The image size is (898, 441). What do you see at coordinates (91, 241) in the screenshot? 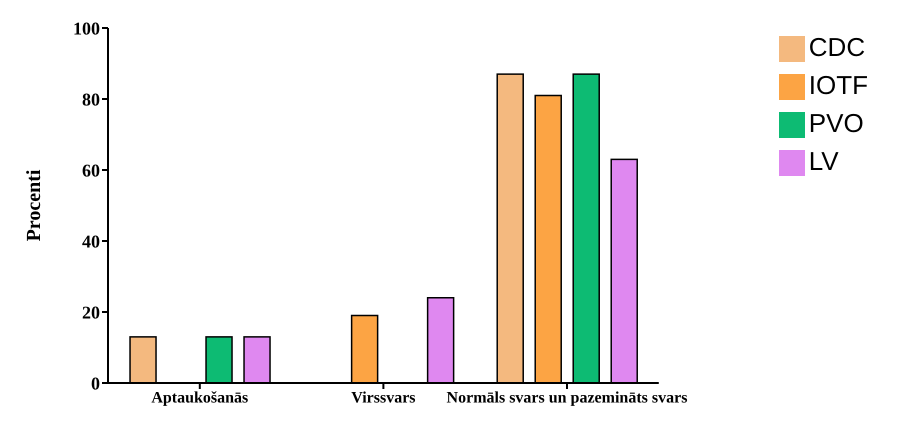
I see `y-tick-label: 40` at bounding box center [91, 241].